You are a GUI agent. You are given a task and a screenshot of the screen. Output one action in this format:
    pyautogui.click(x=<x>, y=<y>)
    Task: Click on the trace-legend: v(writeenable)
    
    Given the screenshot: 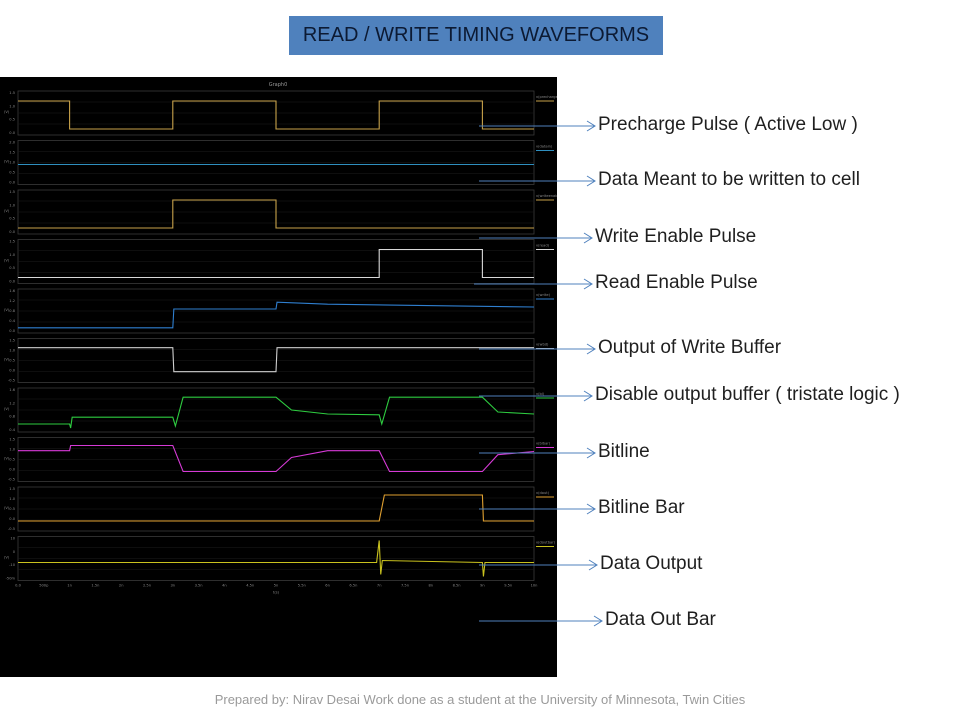 What is the action you would take?
    pyautogui.click(x=546, y=196)
    